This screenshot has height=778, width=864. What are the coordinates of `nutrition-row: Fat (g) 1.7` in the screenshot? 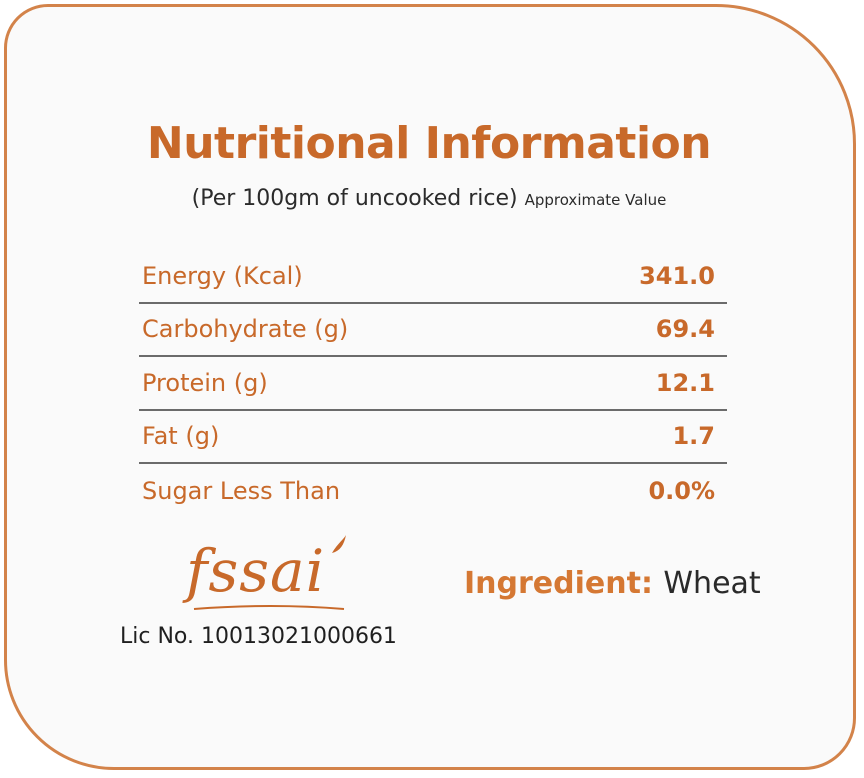 It's located at (433, 437).